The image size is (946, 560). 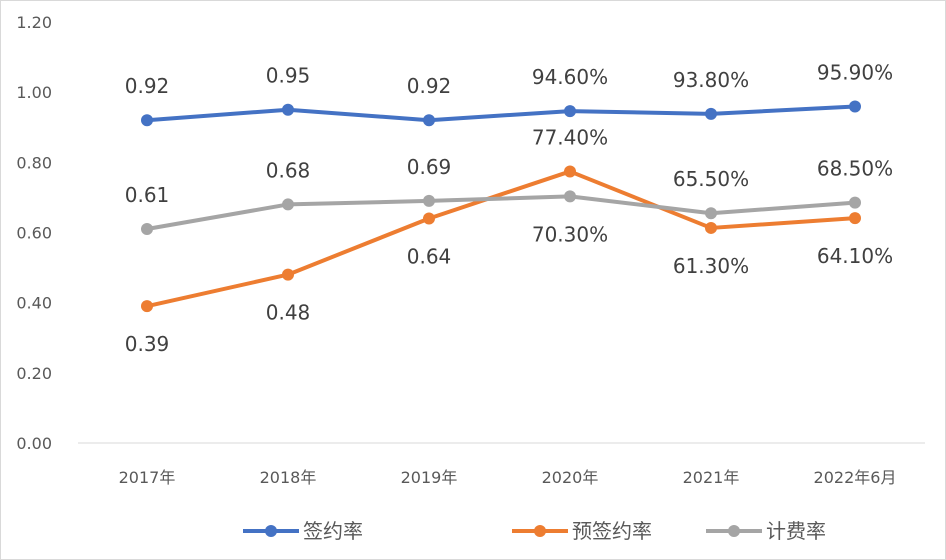 I want to click on data-label: 0.69, so click(x=429, y=167).